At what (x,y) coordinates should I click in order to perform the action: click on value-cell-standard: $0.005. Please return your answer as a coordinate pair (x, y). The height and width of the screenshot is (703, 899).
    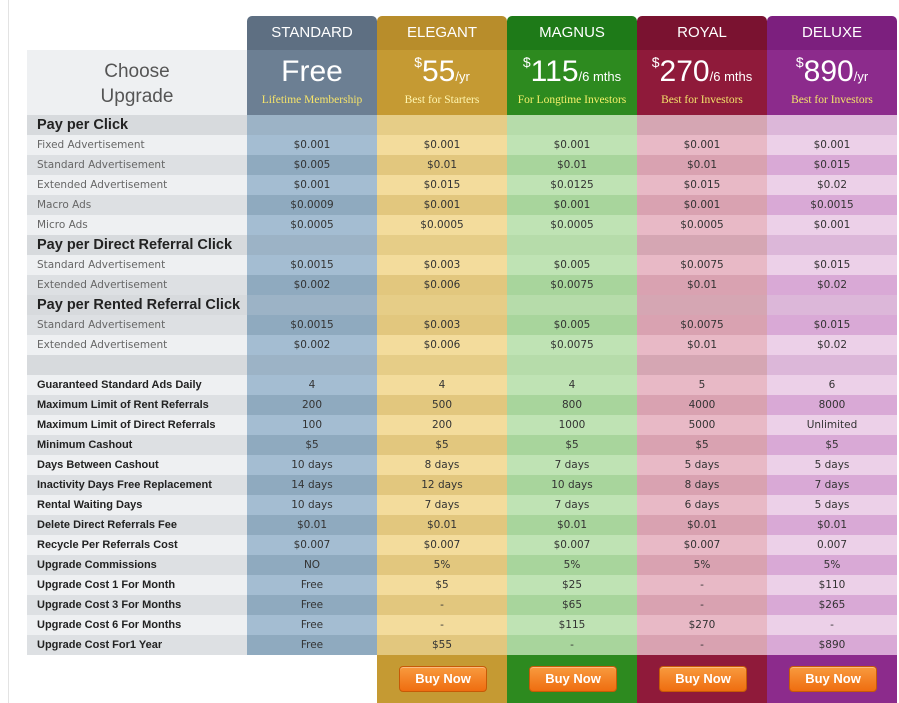
    Looking at the image, I should click on (312, 165).